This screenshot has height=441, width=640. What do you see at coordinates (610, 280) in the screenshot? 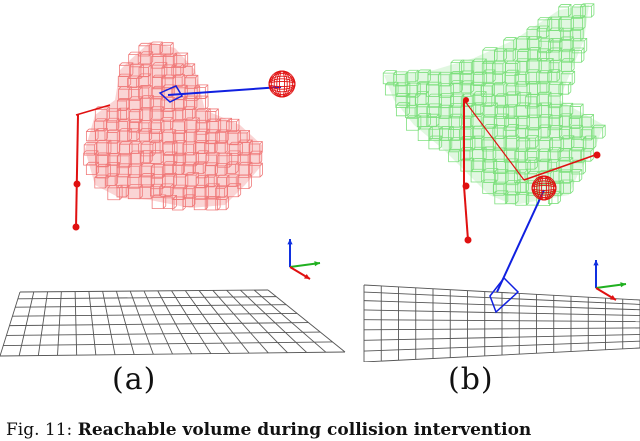
I see `coordinate-axes-b` at bounding box center [610, 280].